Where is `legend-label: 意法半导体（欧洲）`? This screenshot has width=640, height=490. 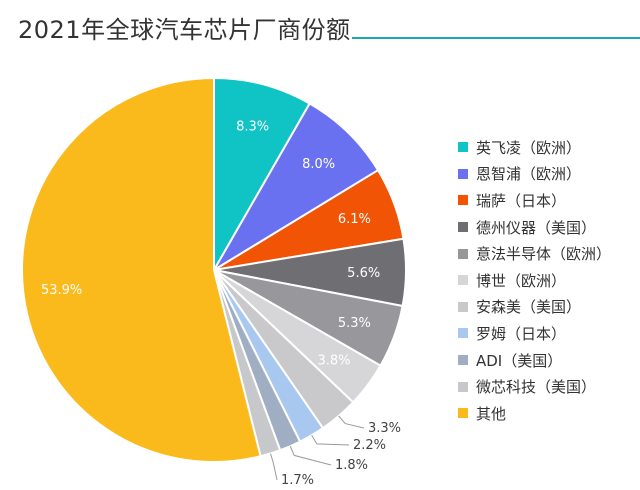 legend-label: 意法半导体（欧洲） is located at coordinates (544, 254).